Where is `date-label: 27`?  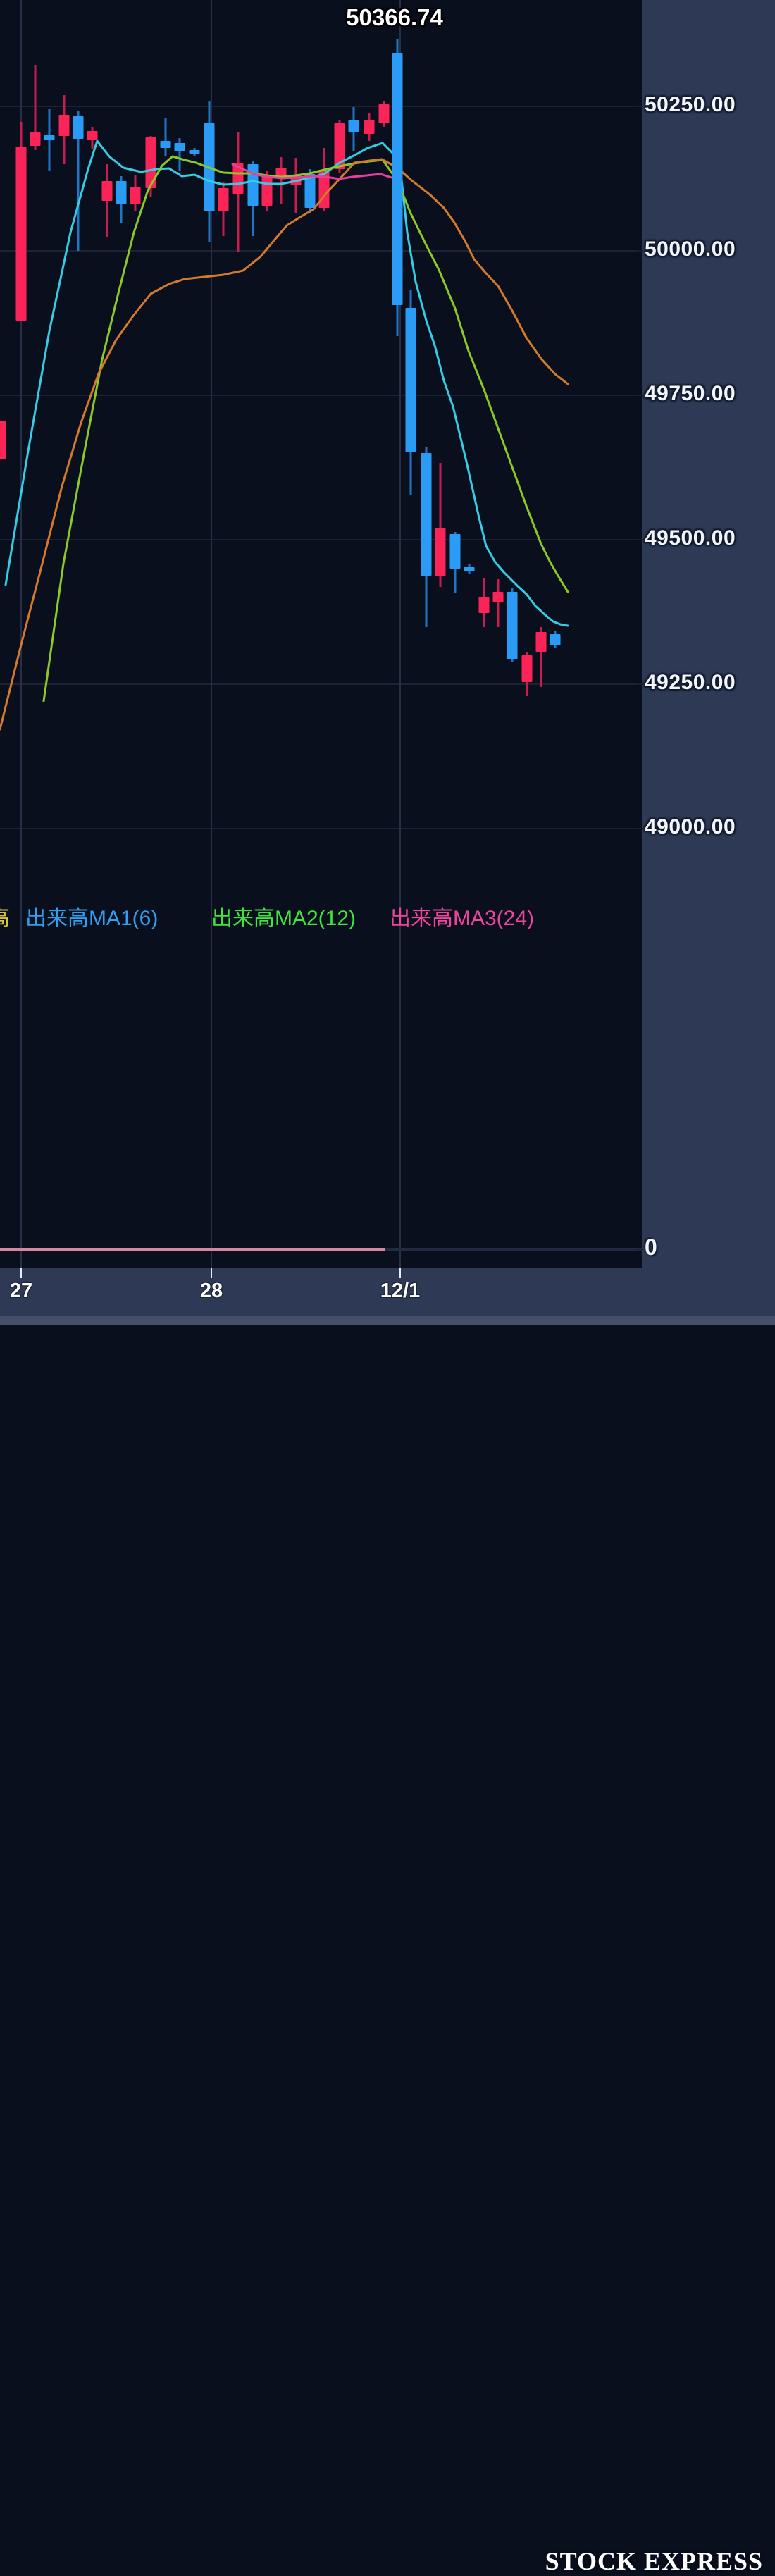
date-label: 27 is located at coordinates (21, 1291).